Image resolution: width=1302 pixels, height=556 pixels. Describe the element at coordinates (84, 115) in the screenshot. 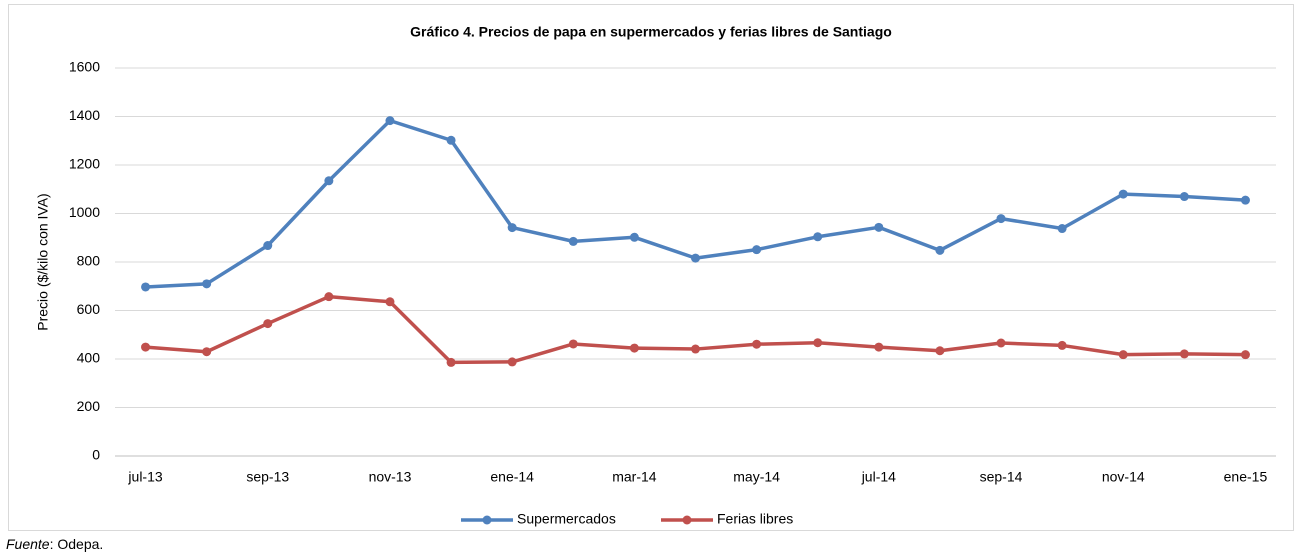

I see `y-tick-label: 1400` at that location.